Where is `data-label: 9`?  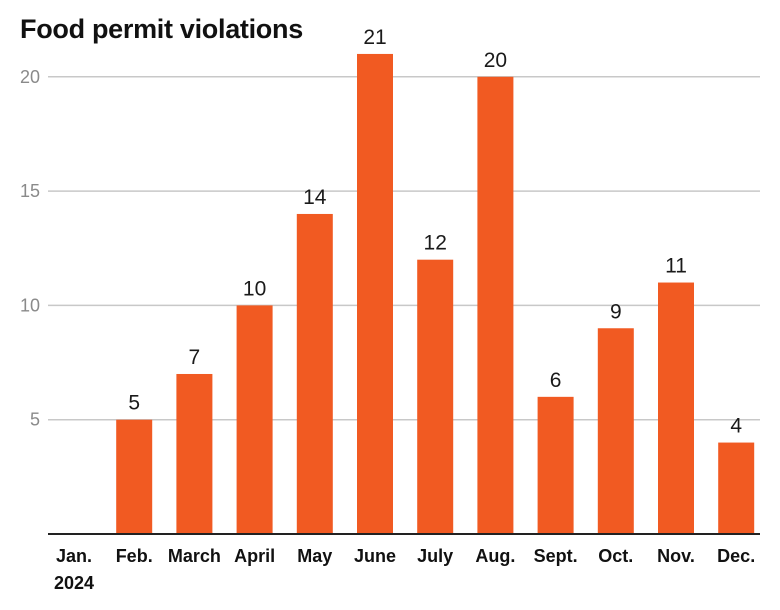
data-label: 9 is located at coordinates (616, 311).